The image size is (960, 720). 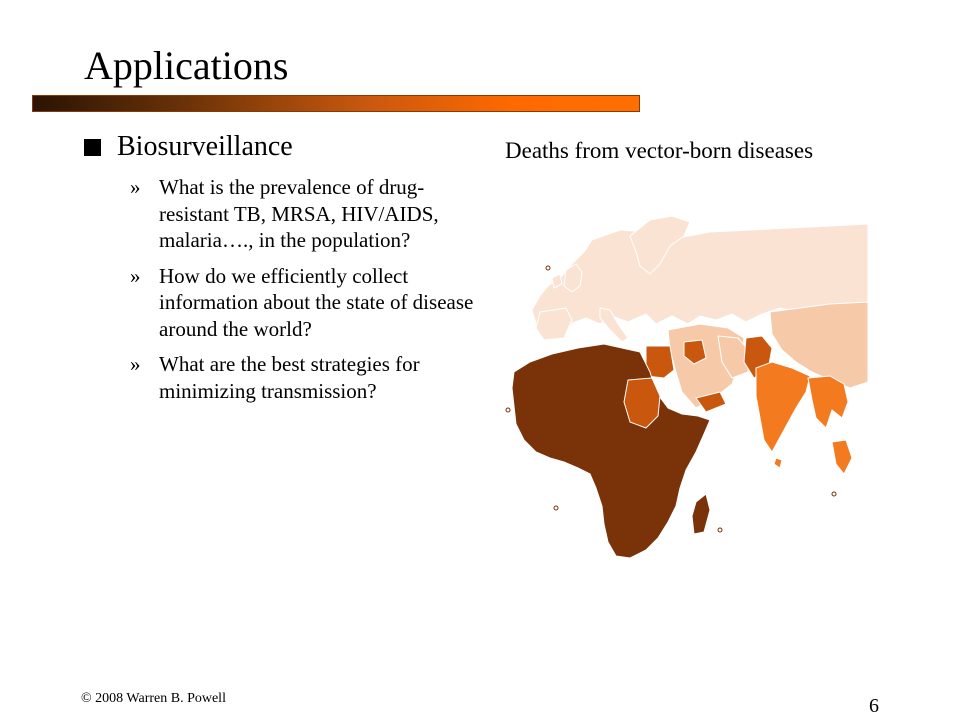 I want to click on slide-title: Applications, so click(x=186, y=65).